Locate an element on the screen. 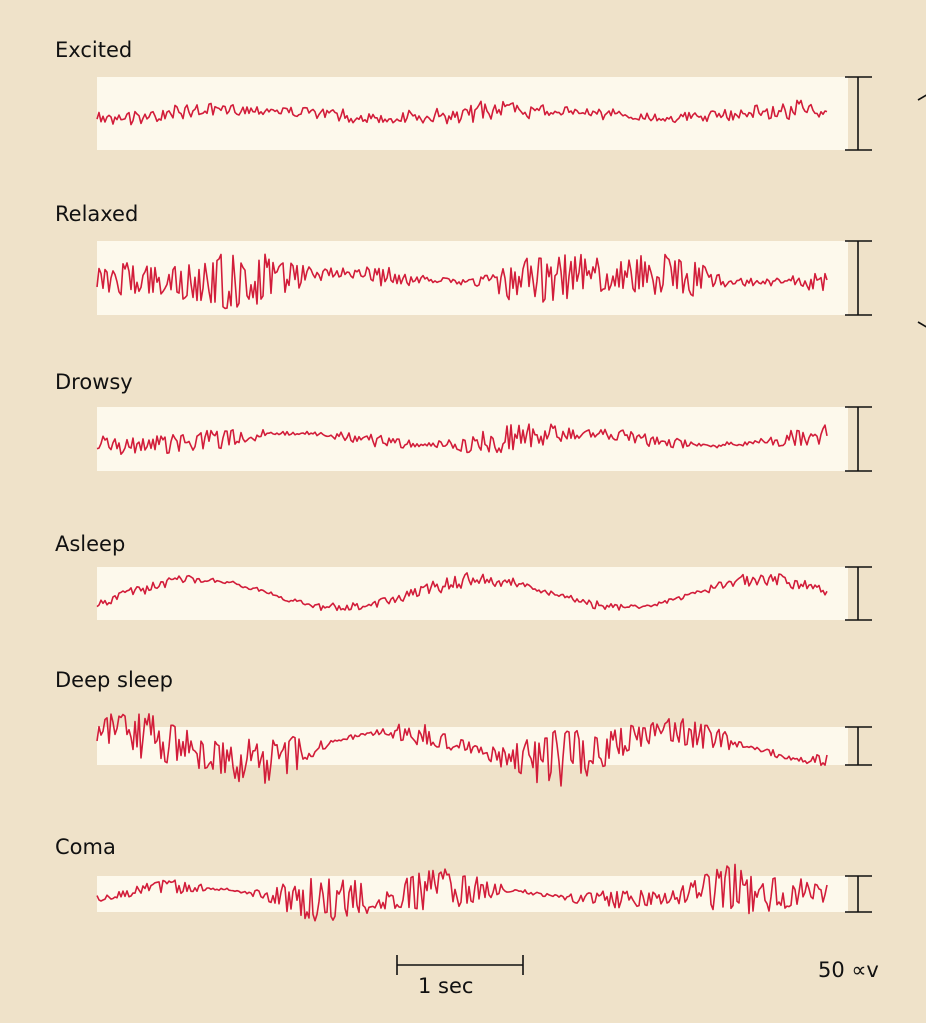  trace-label: Relaxed is located at coordinates (96, 214).